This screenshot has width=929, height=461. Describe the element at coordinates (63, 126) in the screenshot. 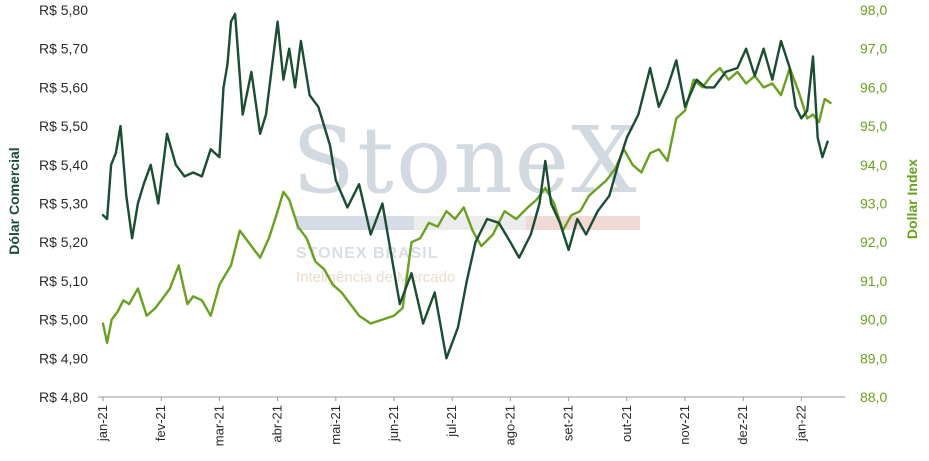

I see `left-tick-label: R$ 5,50` at that location.